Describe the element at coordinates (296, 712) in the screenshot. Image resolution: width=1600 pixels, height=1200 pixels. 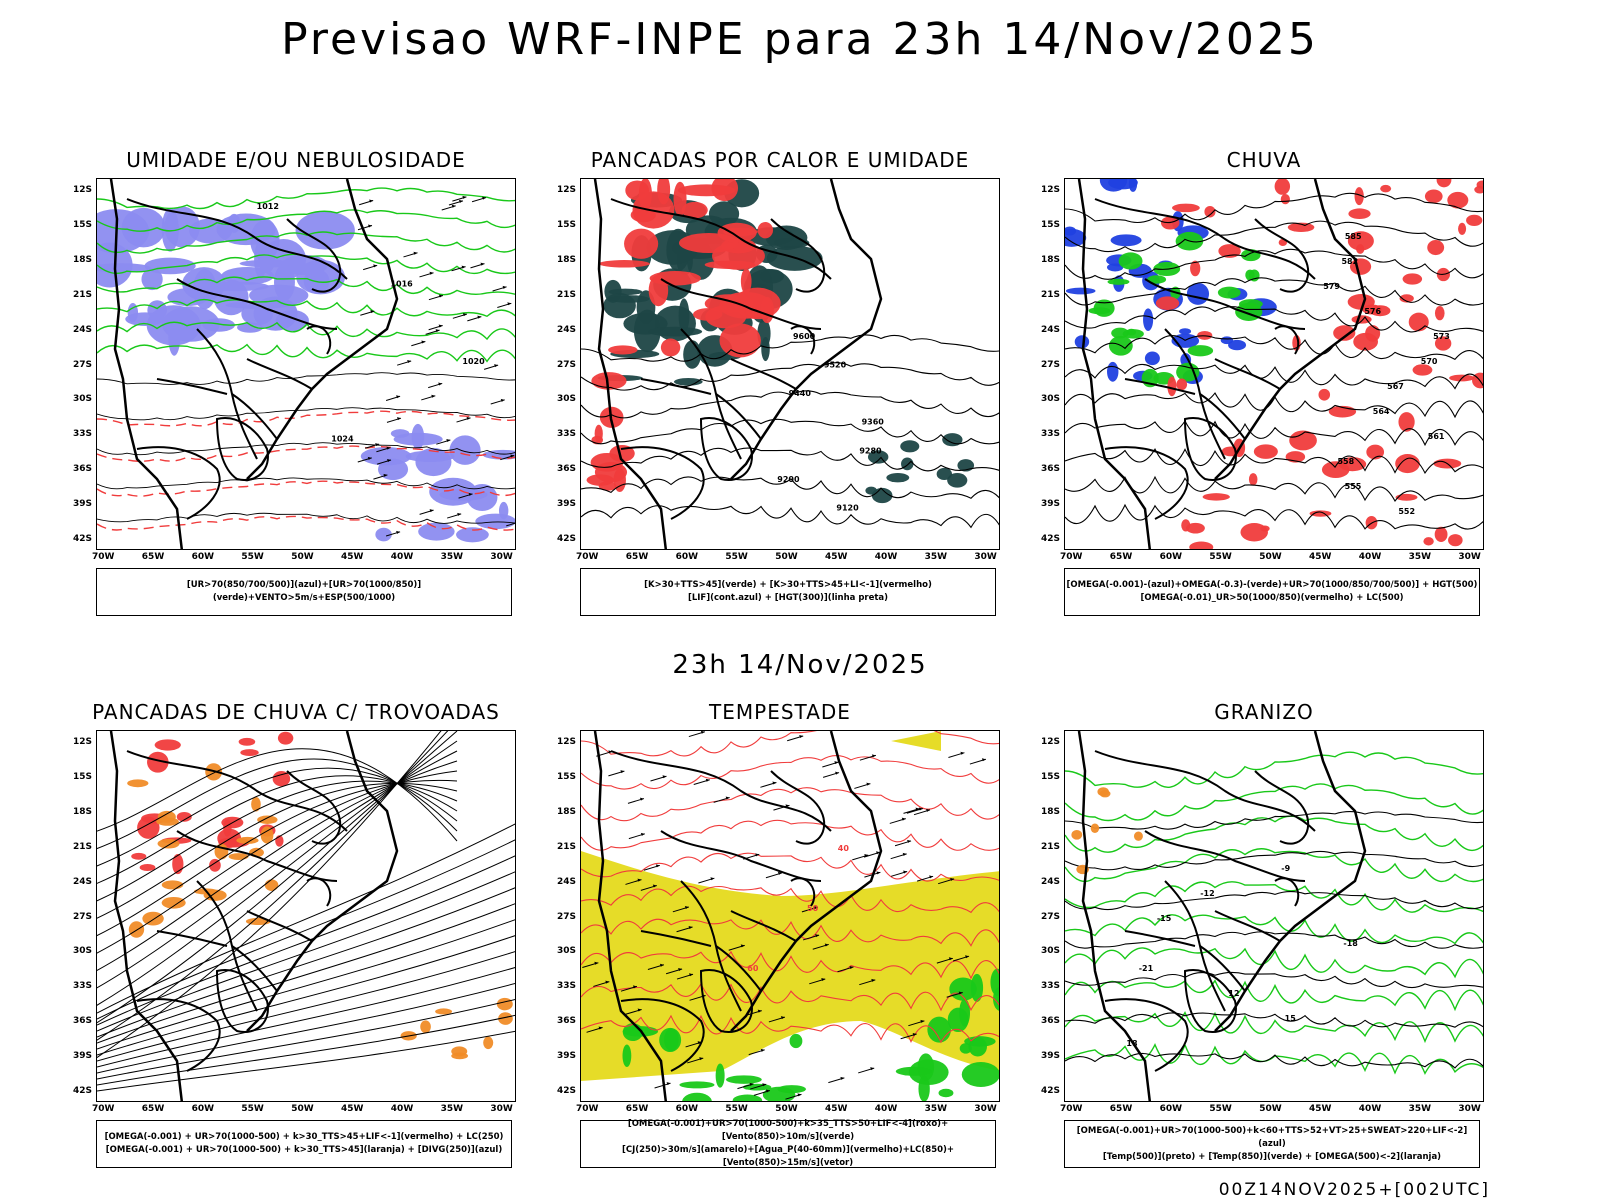
I see `panel-title: PANCADAS DE CHUVA C/ TROVOADAS` at that location.